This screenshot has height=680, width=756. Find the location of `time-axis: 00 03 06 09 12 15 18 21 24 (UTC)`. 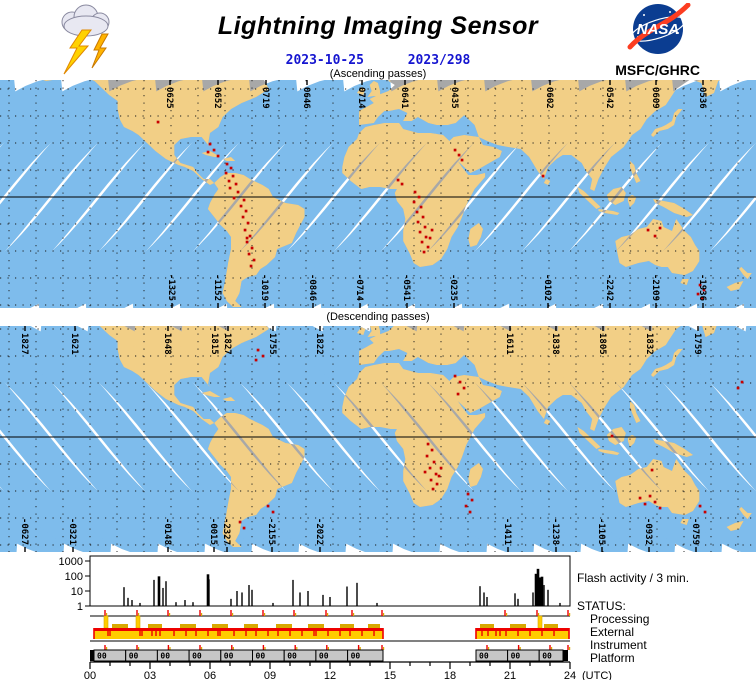

time-axis: 00 03 06 09 12 15 18 21 24 (UTC) is located at coordinates (348, 670).